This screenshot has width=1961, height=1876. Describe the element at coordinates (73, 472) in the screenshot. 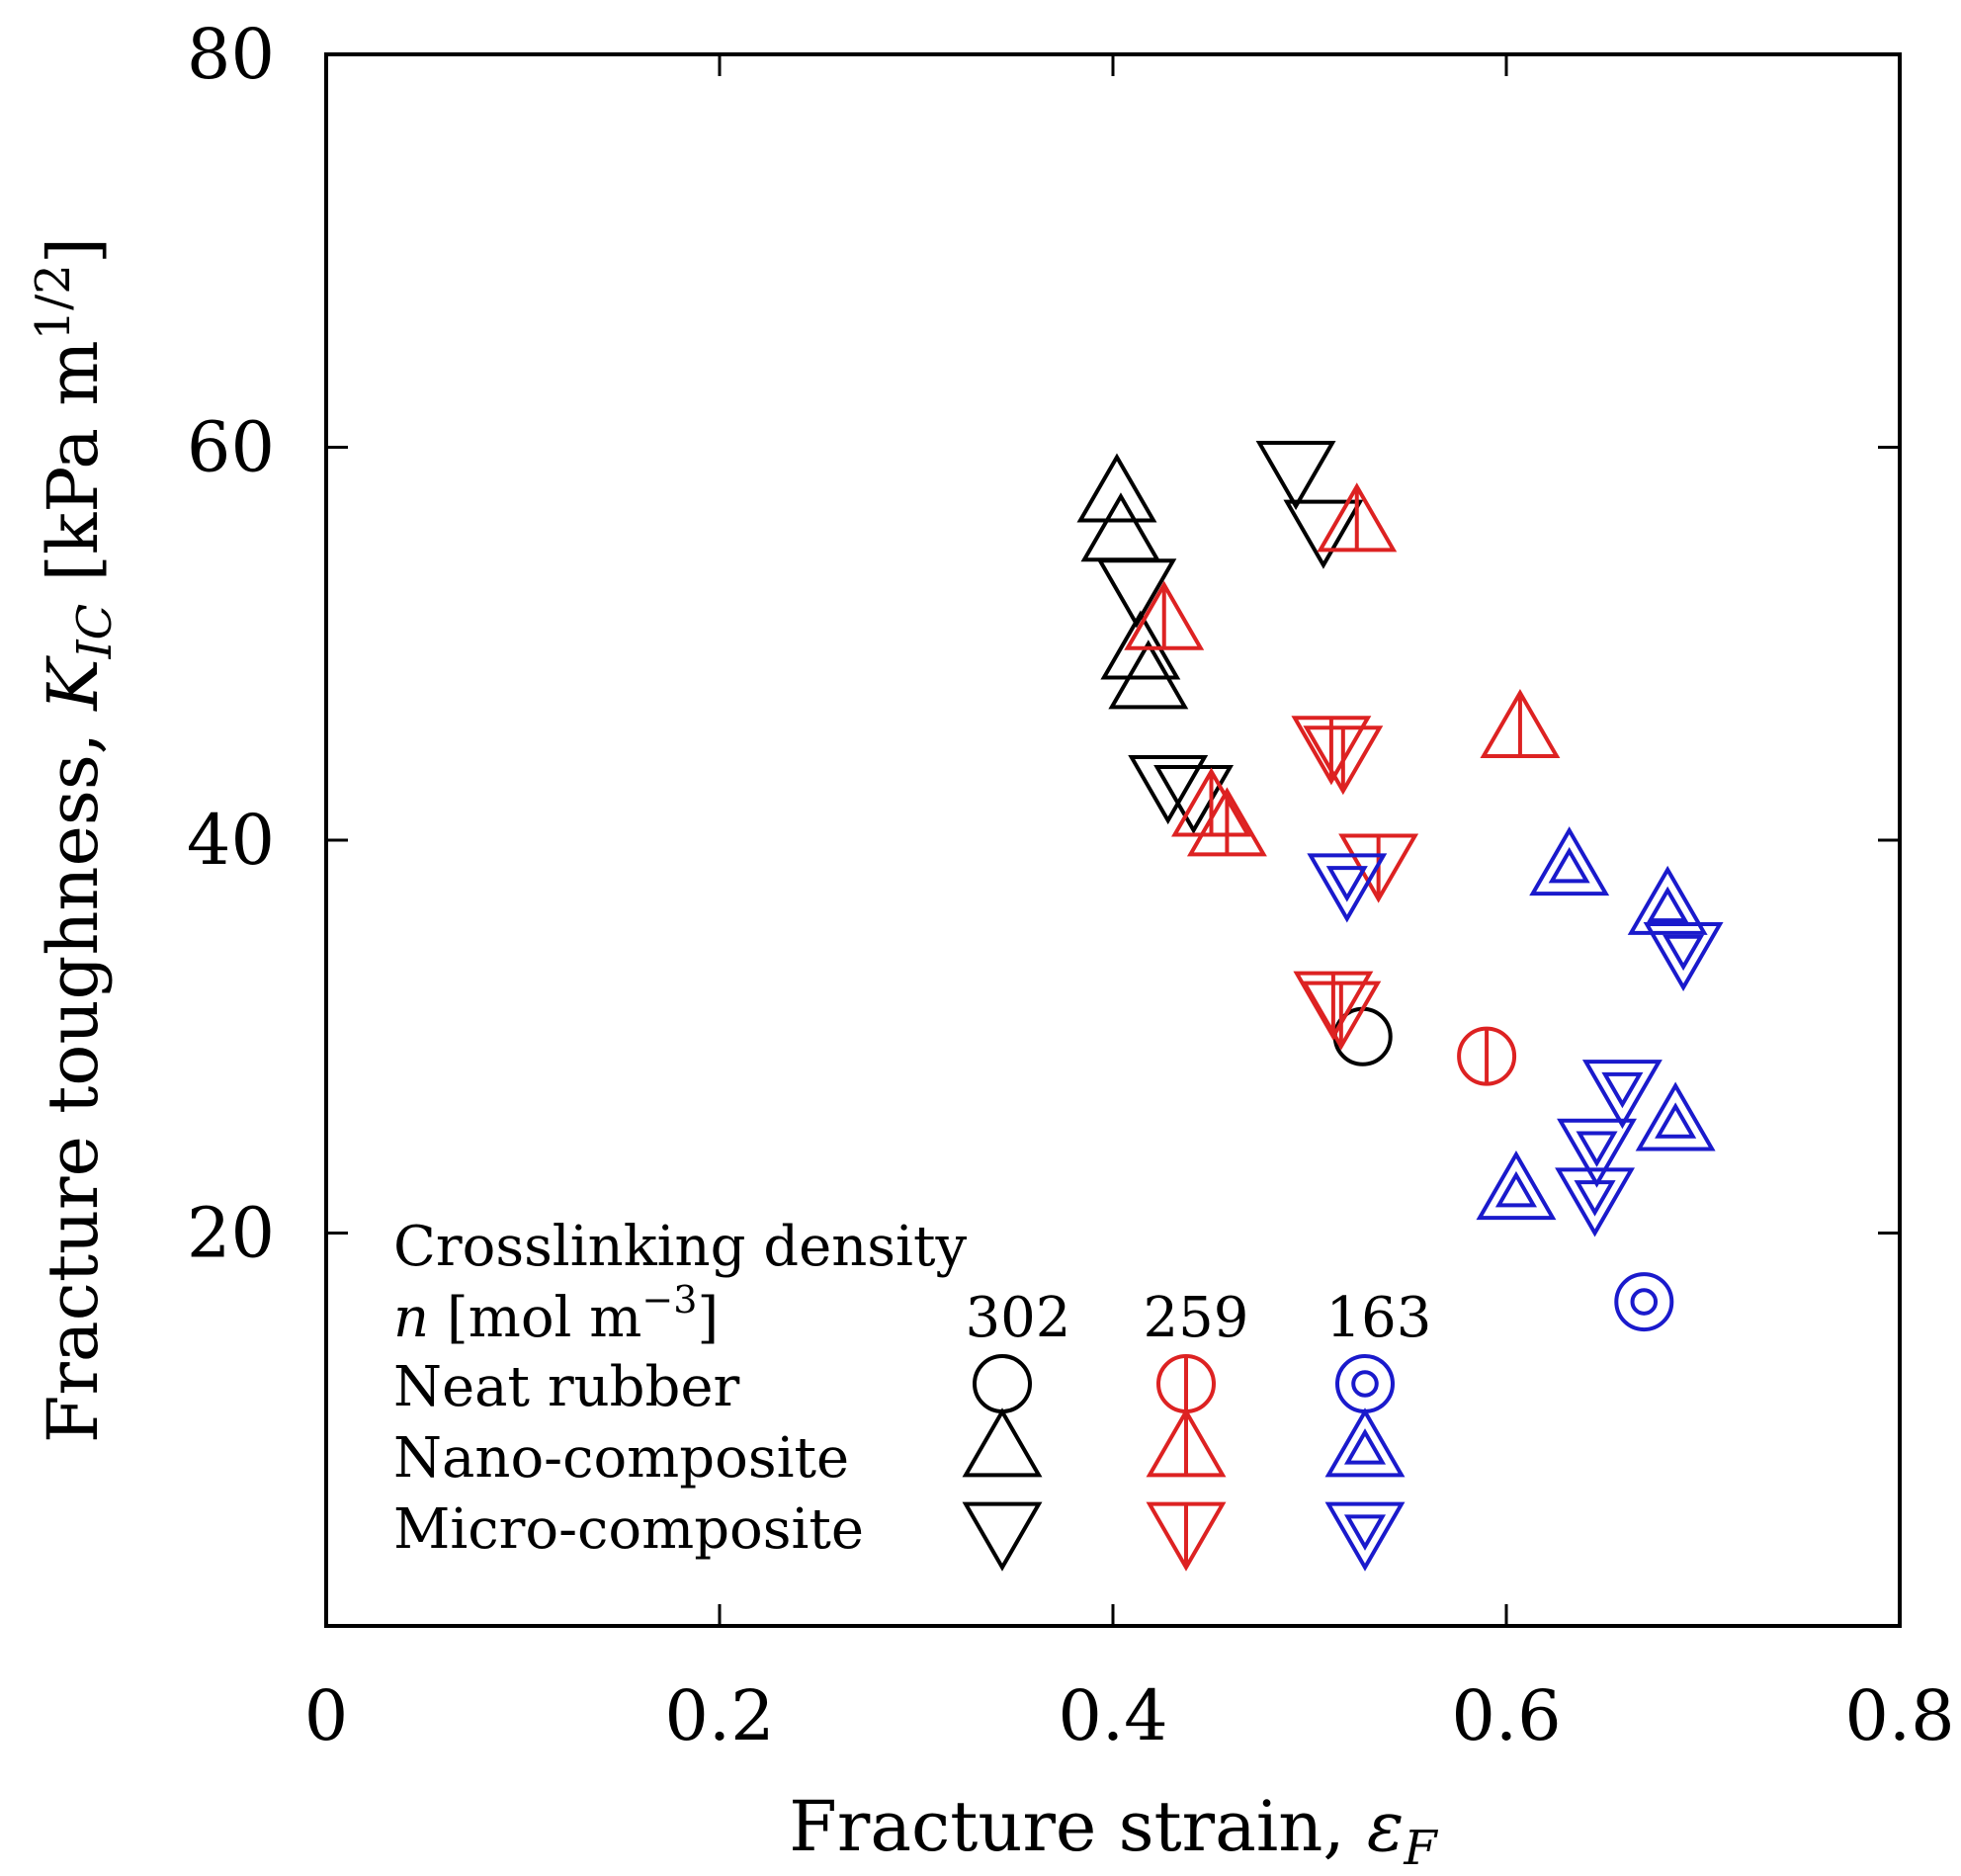

I see `y-axis-label-unit: [kPa m` at that location.